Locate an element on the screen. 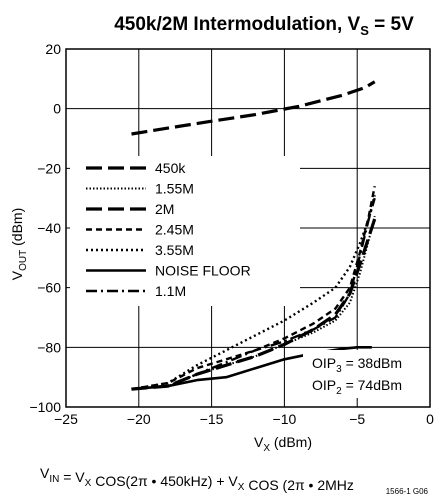 The width and height of the screenshot is (434, 504). x-axis-label: VX (dBm) is located at coordinates (283, 444).